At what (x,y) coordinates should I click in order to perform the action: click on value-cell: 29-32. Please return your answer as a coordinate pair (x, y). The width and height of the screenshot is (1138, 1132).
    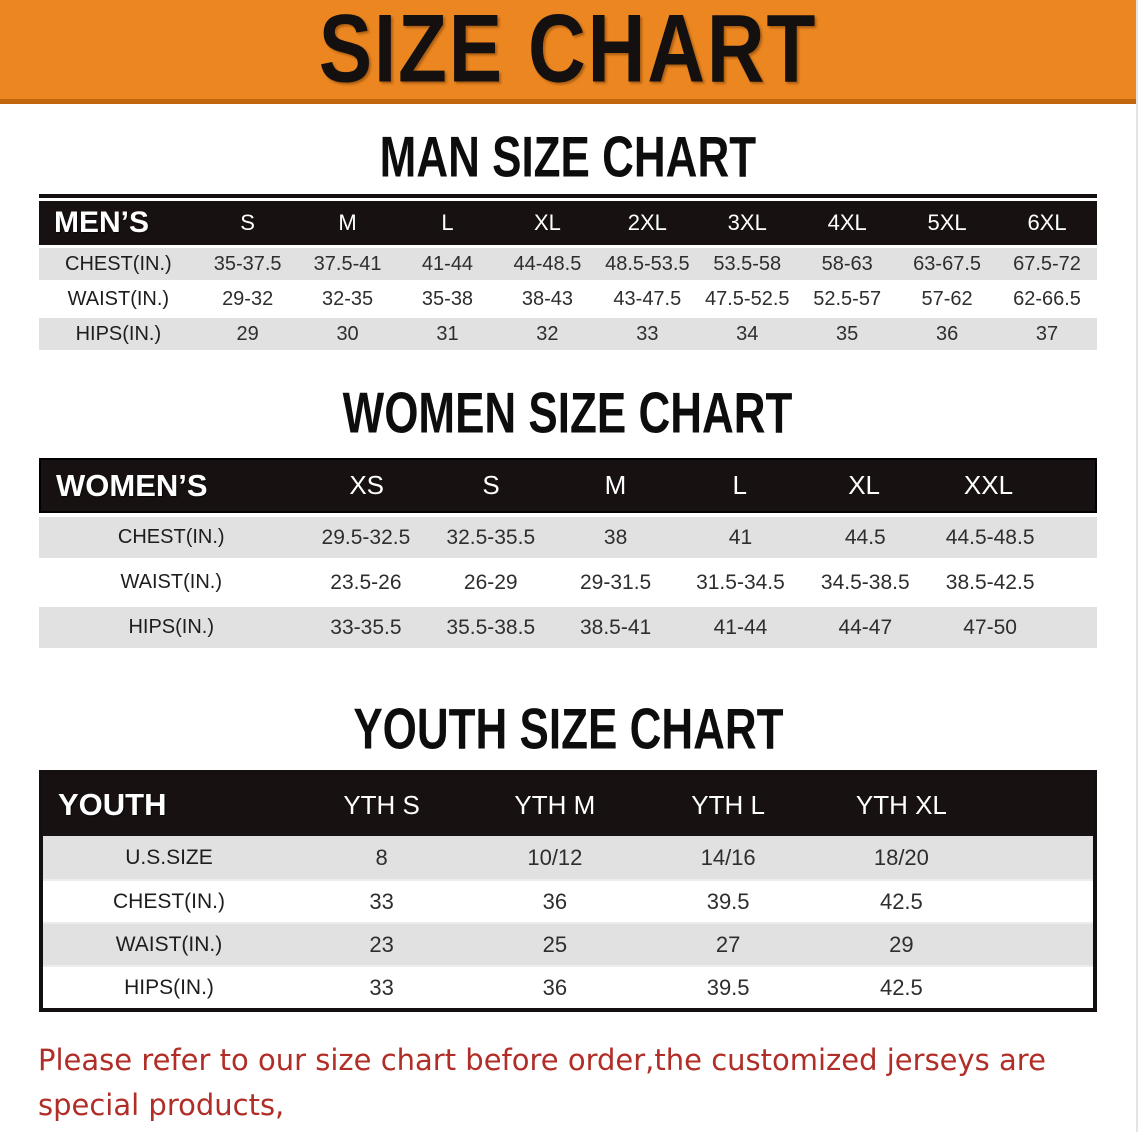
    Looking at the image, I should click on (248, 298).